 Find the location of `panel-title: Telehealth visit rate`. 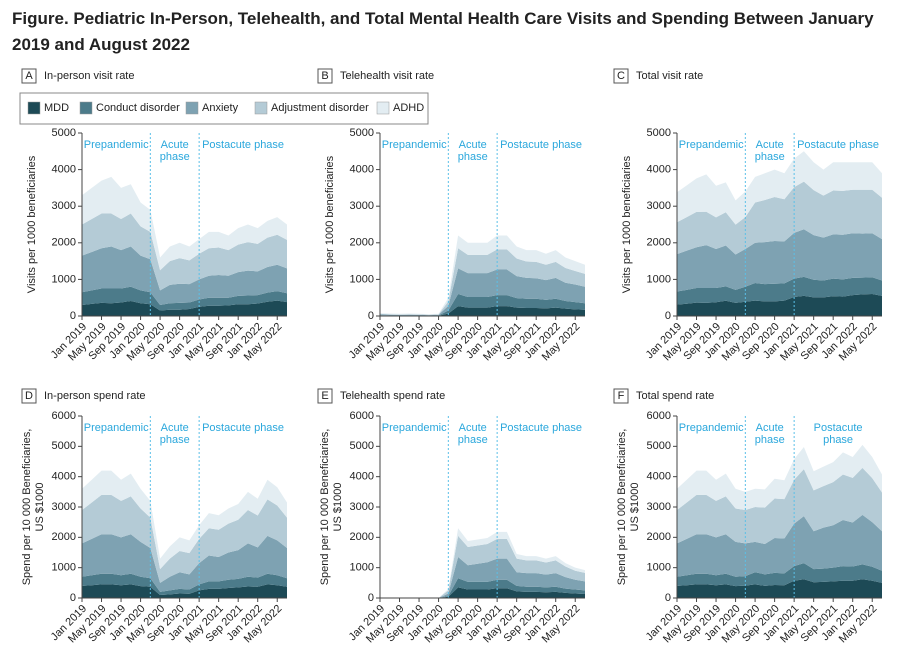

panel-title: Telehealth visit rate is located at coordinates (387, 76).